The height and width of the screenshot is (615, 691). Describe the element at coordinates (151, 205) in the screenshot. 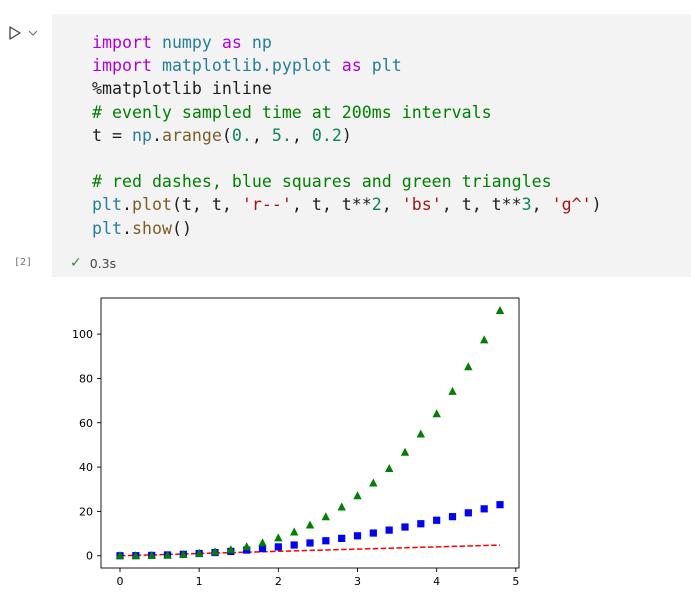

I see `code-token: plot` at that location.